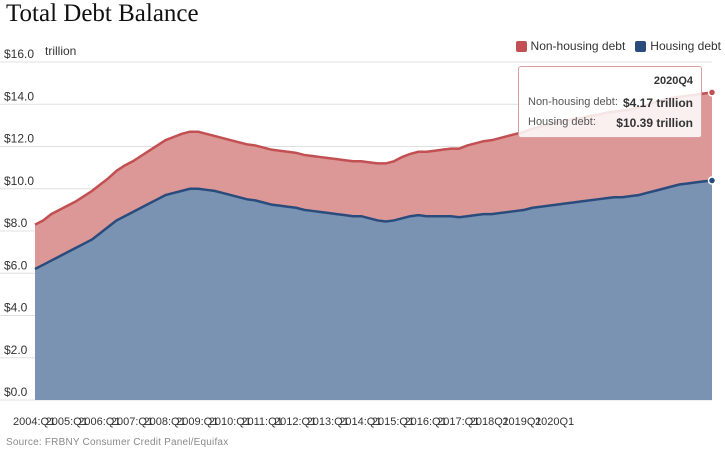 This screenshot has width=725, height=458. Describe the element at coordinates (16, 392) in the screenshot. I see `y-tick-label: $0.0` at that location.